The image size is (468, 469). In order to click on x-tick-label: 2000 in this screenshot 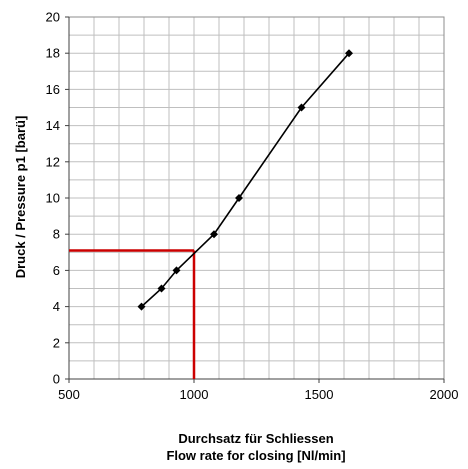, I will do `click(444, 394)`.